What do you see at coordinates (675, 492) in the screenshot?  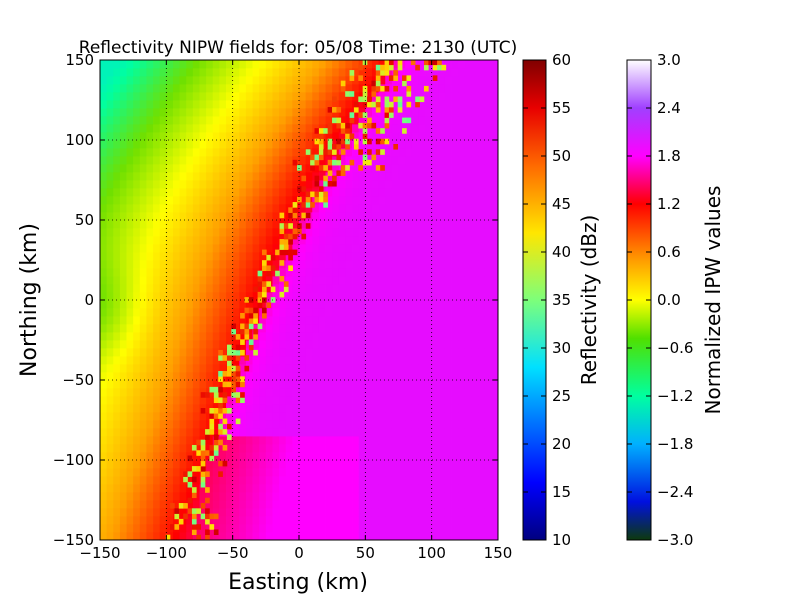 I see `colorbar-tick-label: −2.4` at bounding box center [675, 492].